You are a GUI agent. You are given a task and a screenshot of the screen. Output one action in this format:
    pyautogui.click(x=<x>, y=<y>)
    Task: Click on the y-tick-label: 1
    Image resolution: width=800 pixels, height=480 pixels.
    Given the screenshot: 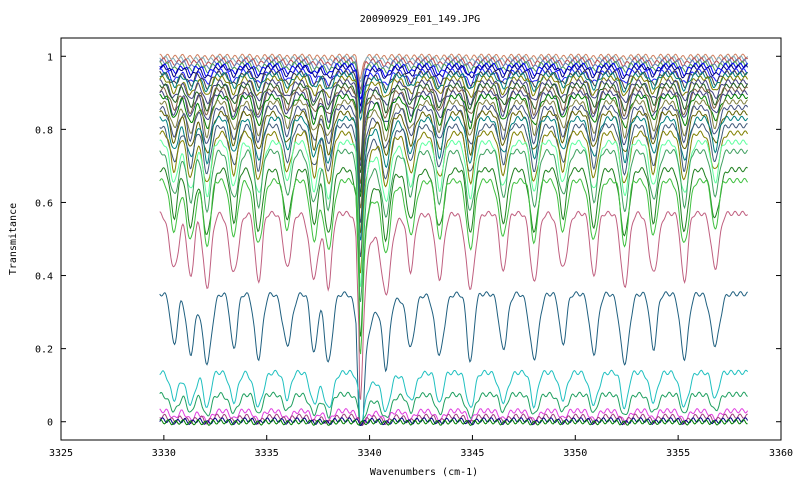 What is the action you would take?
    pyautogui.click(x=50, y=57)
    